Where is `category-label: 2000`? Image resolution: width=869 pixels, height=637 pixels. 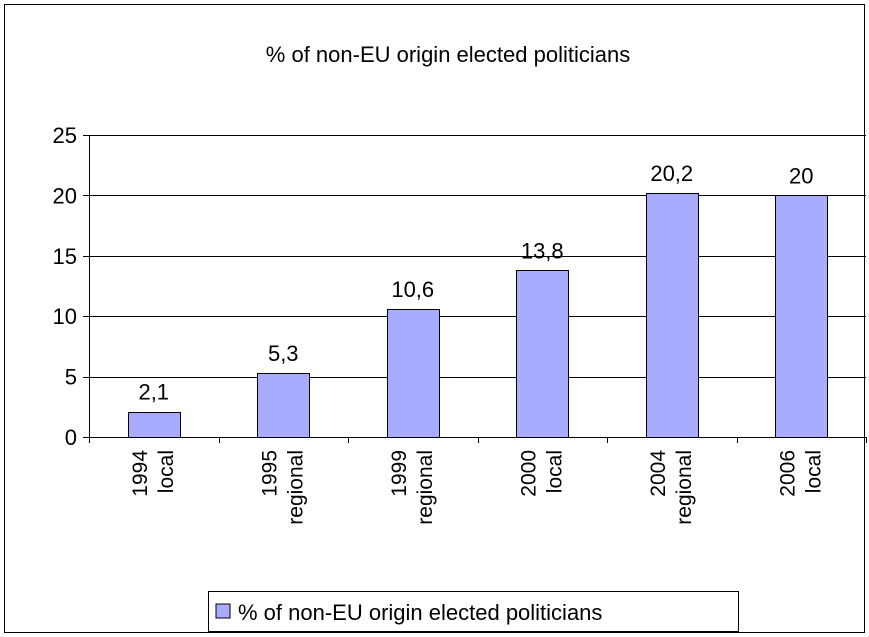 category-label: 2000 is located at coordinates (528, 473).